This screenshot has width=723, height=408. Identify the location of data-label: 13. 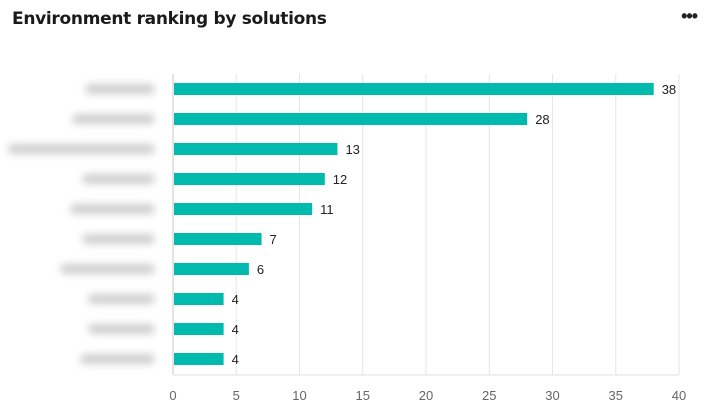
(352, 149).